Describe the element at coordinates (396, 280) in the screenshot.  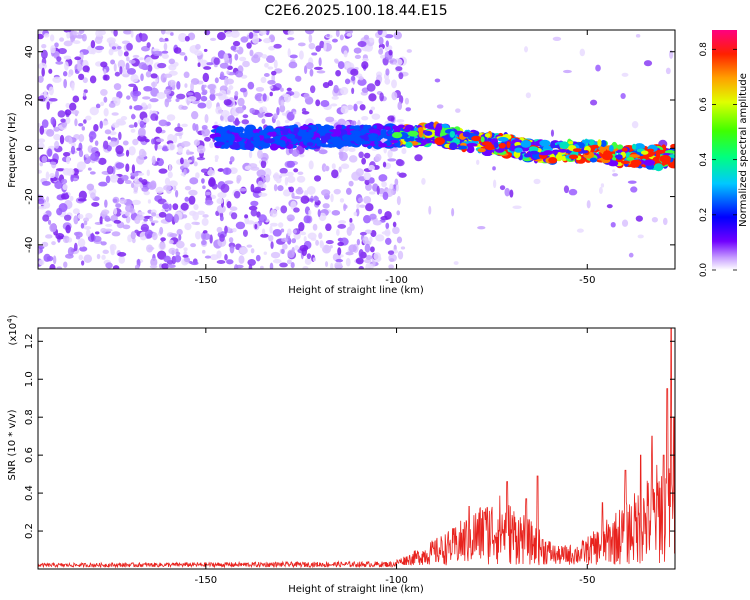
I see `spectrogram-x-tick-label: -100` at that location.